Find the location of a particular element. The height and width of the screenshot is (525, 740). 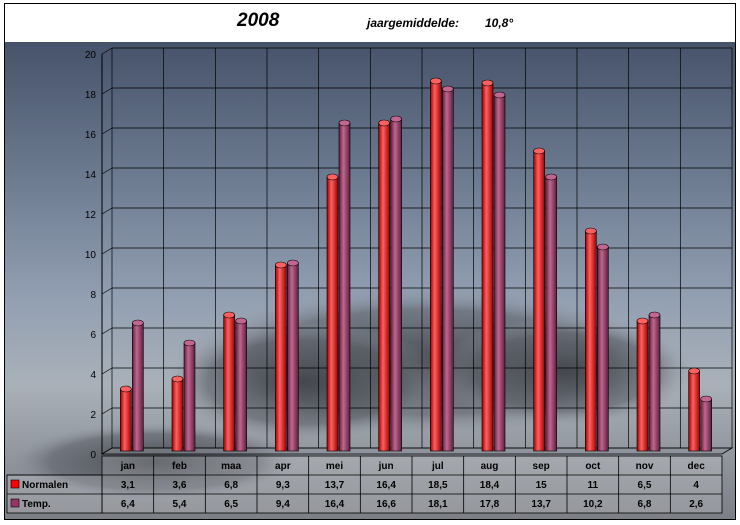

data-label: 3,6 is located at coordinates (180, 485).